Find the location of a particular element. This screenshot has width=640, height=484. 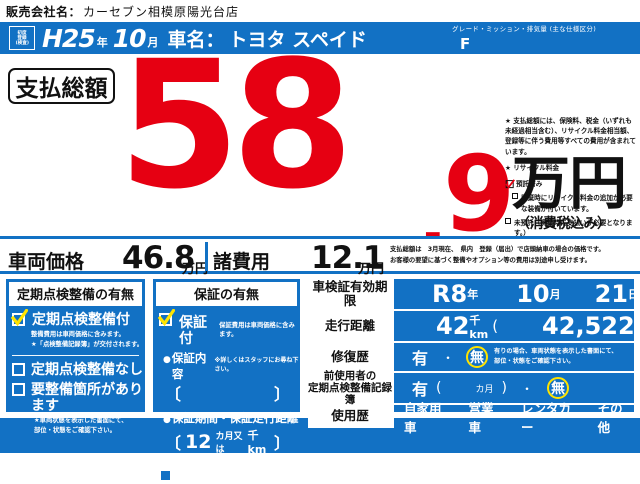

dealer-line: 販売会社名： カーセブン相模原陽光台店 is located at coordinates (320, 11).